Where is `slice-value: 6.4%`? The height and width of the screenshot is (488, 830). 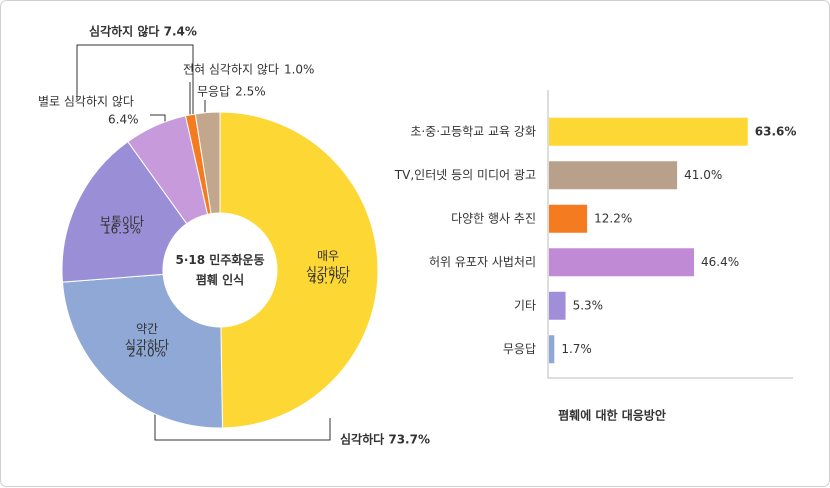
slice-value: 6.4% is located at coordinates (123, 120).